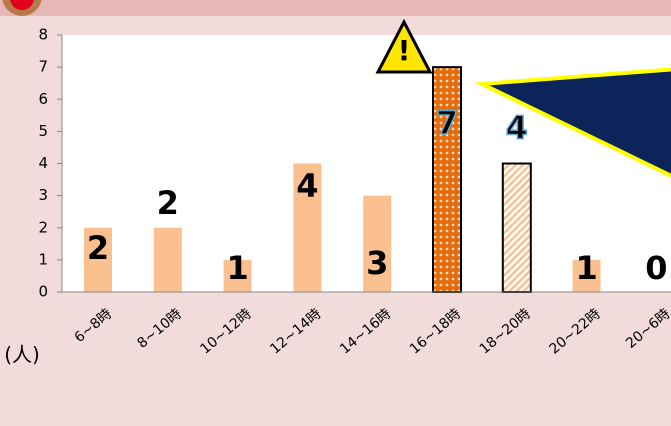 The image size is (671, 426). I want to click on y-tick-label: 4, so click(43, 163).